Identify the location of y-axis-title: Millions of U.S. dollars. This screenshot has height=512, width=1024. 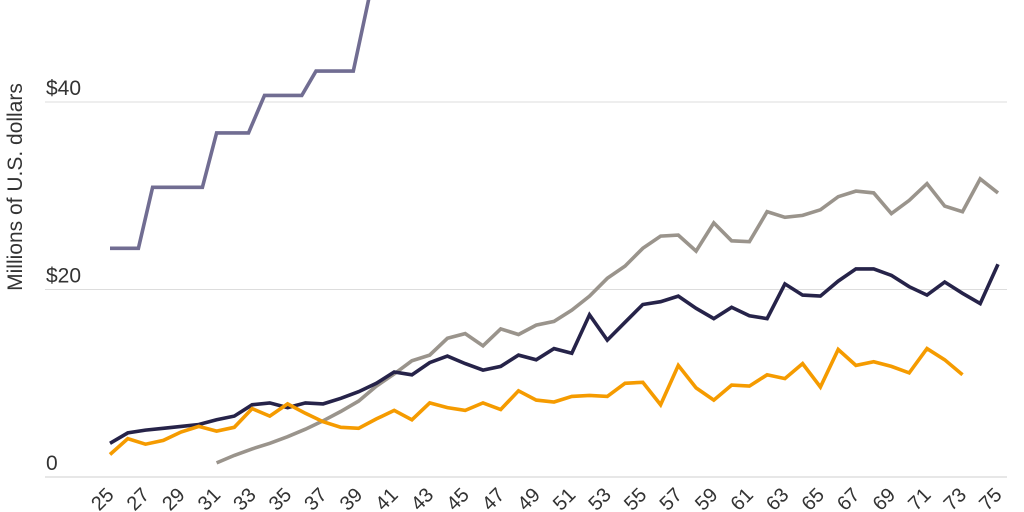
(15, 187).